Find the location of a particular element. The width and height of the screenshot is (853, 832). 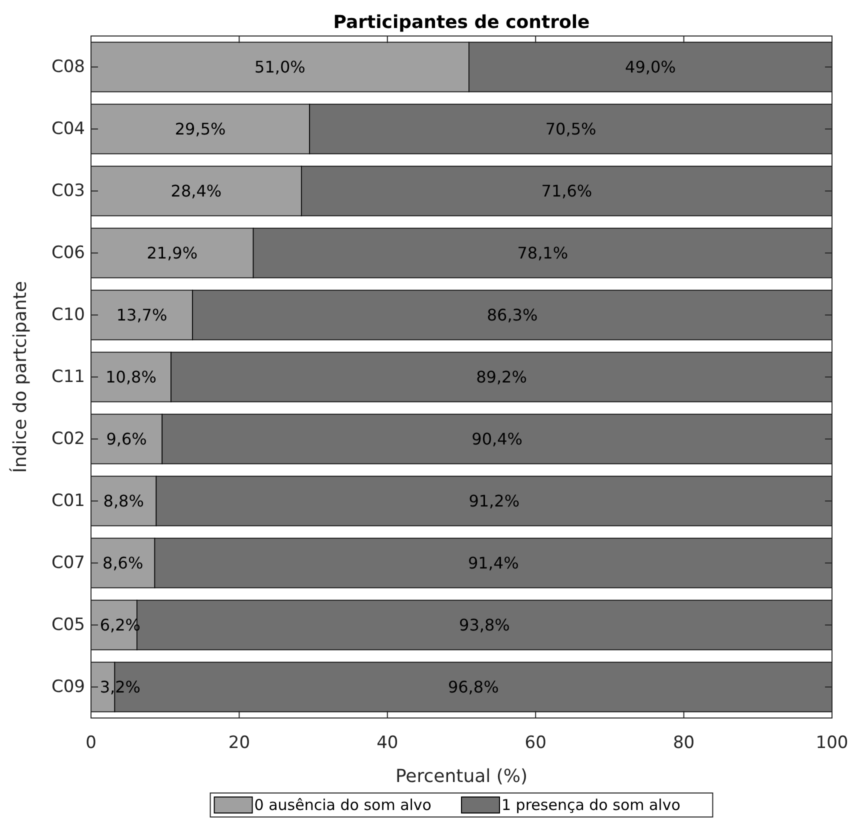

data-label: 93,8% is located at coordinates (484, 625).